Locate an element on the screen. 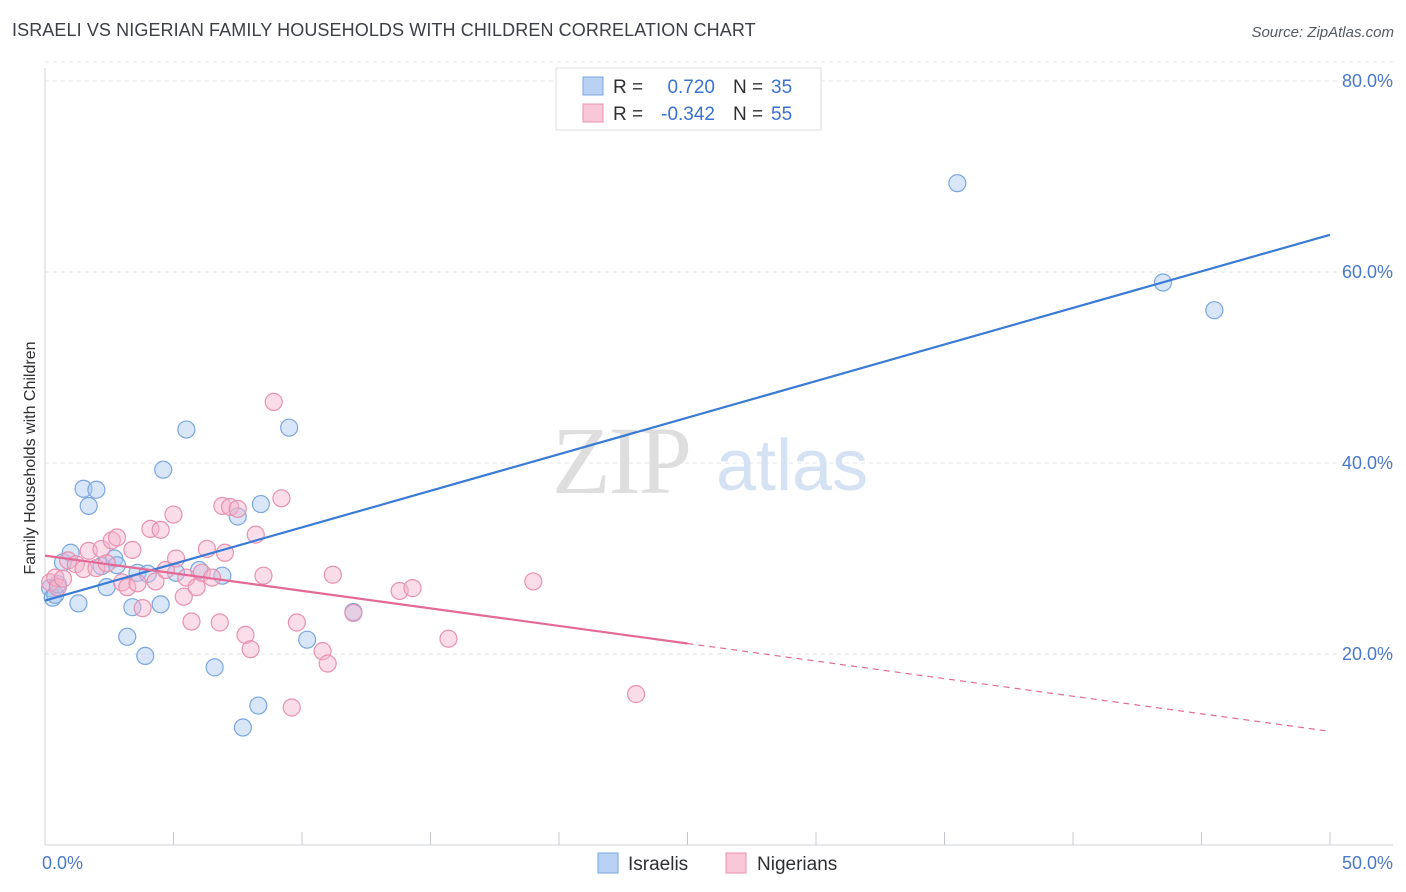 This screenshot has height=892, width=1406. legend-n-label-israelis: N = is located at coordinates (748, 87).